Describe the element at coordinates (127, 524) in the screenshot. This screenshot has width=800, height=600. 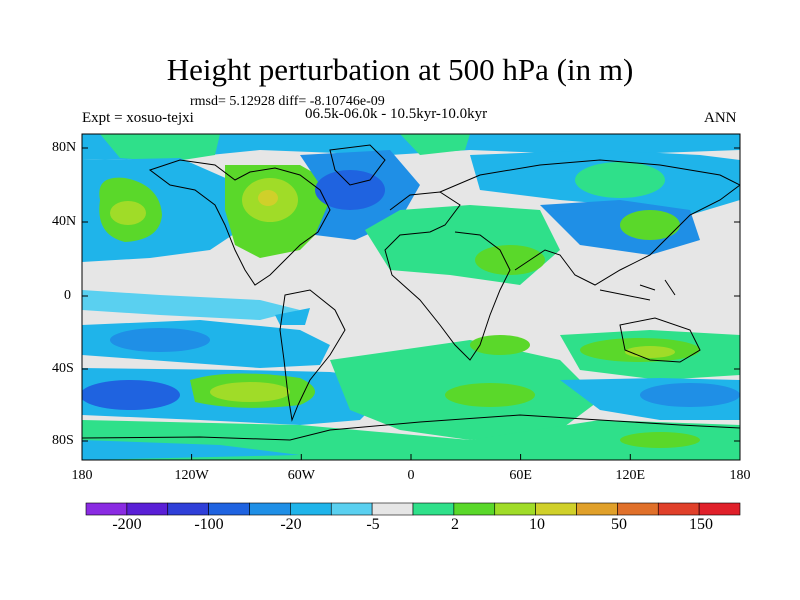
I see `colorbar-label-1: -200` at that location.